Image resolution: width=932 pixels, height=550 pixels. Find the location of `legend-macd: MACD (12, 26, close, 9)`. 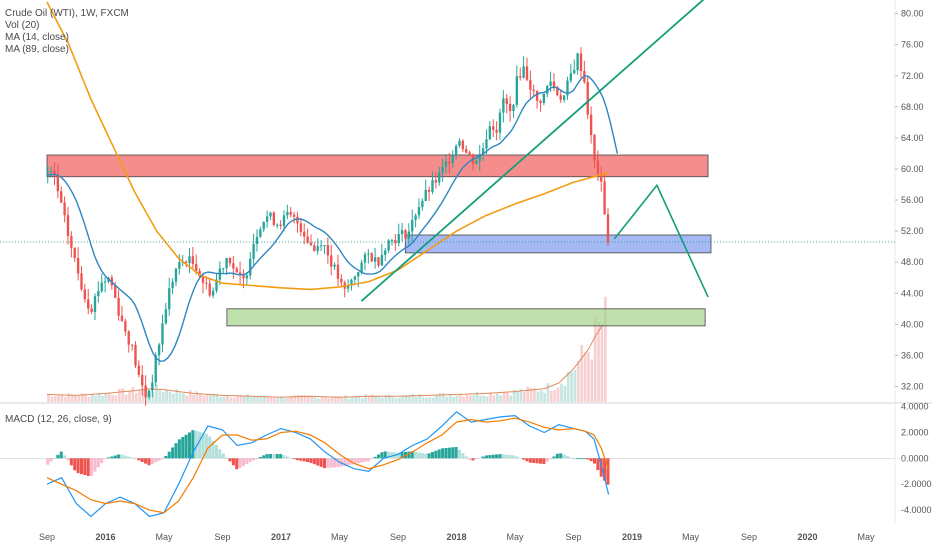

legend-macd: MACD (12, 26, close, 9) is located at coordinates (58, 419).